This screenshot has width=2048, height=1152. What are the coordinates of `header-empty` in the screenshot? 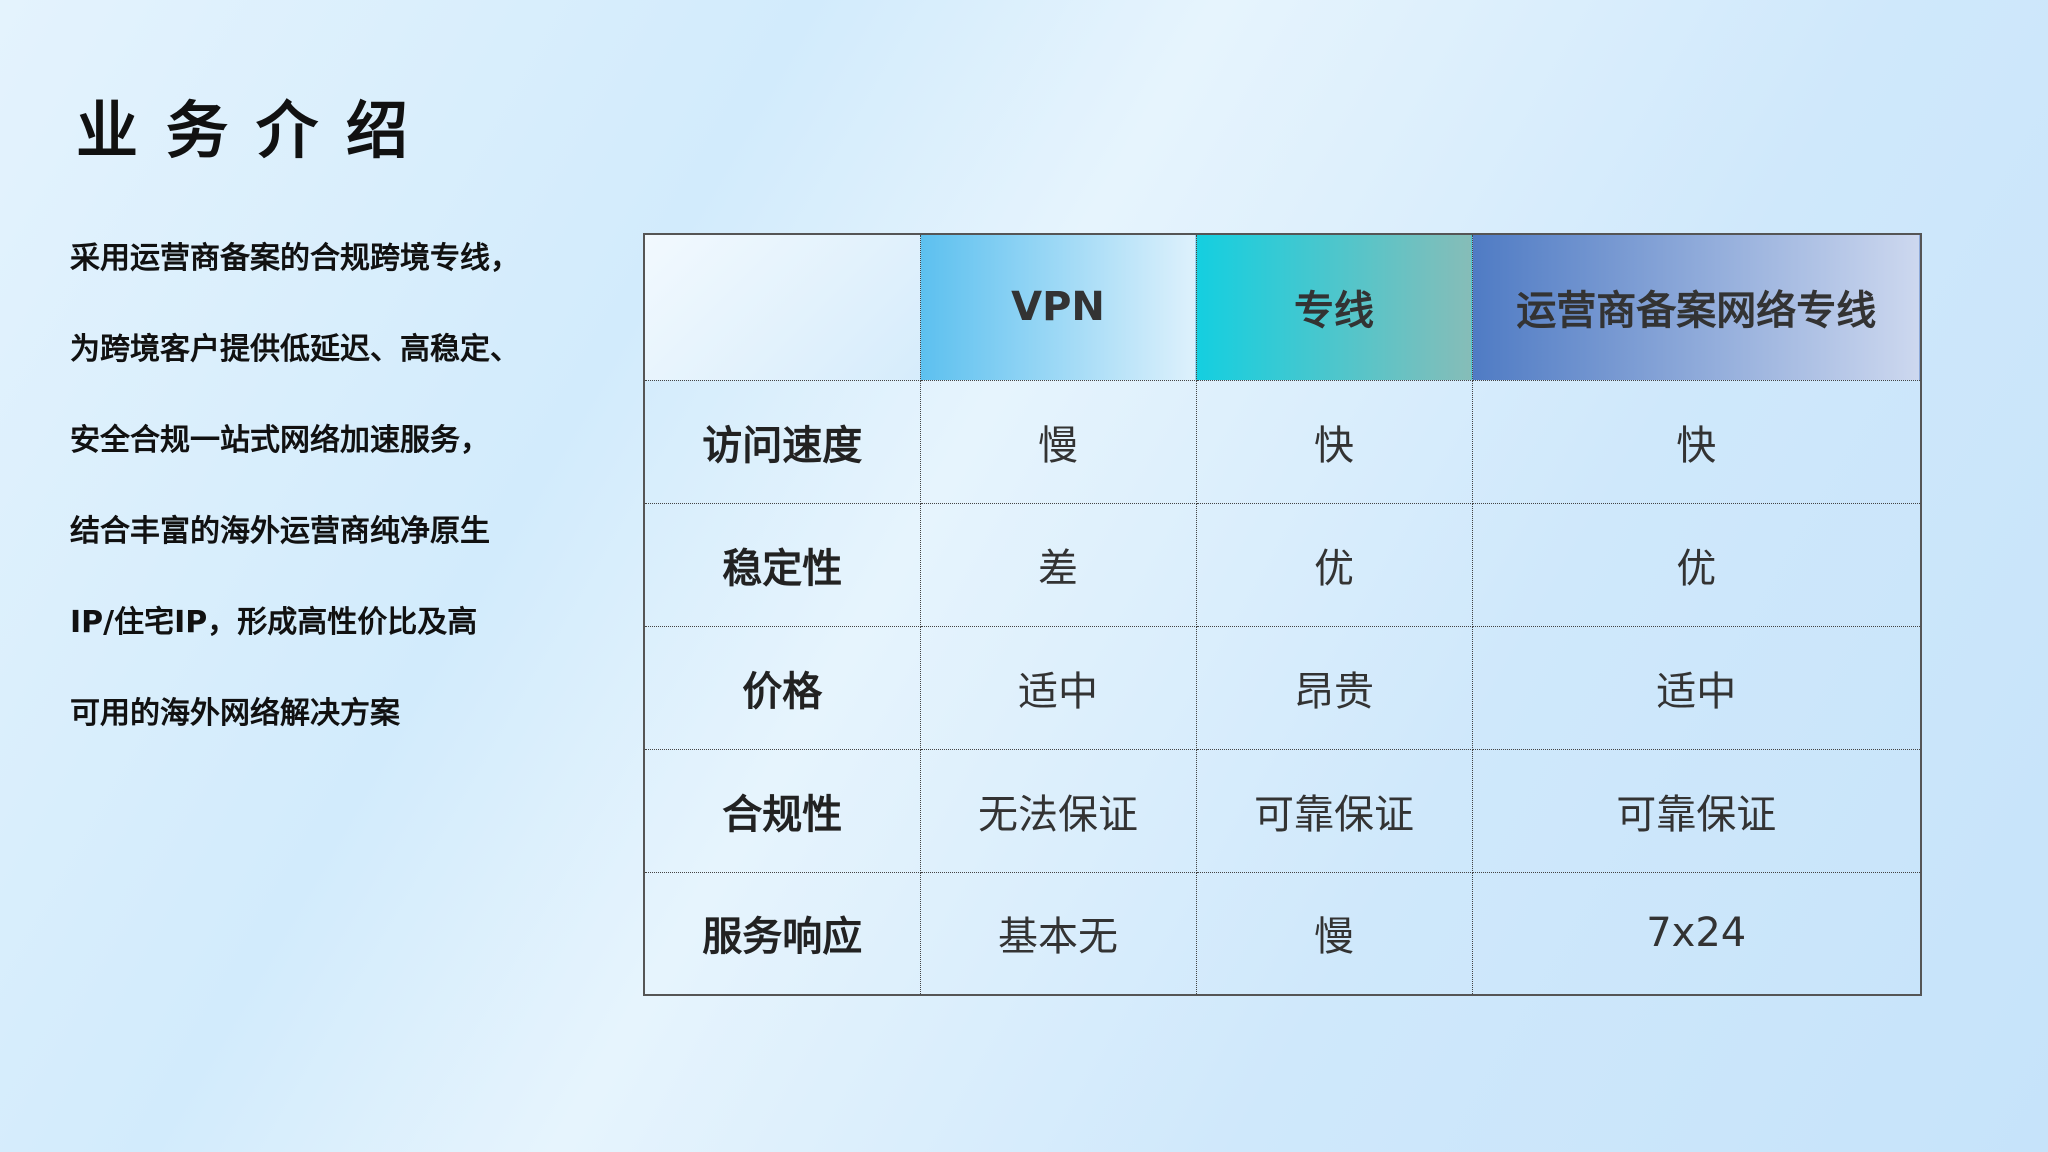 It's located at (782, 307).